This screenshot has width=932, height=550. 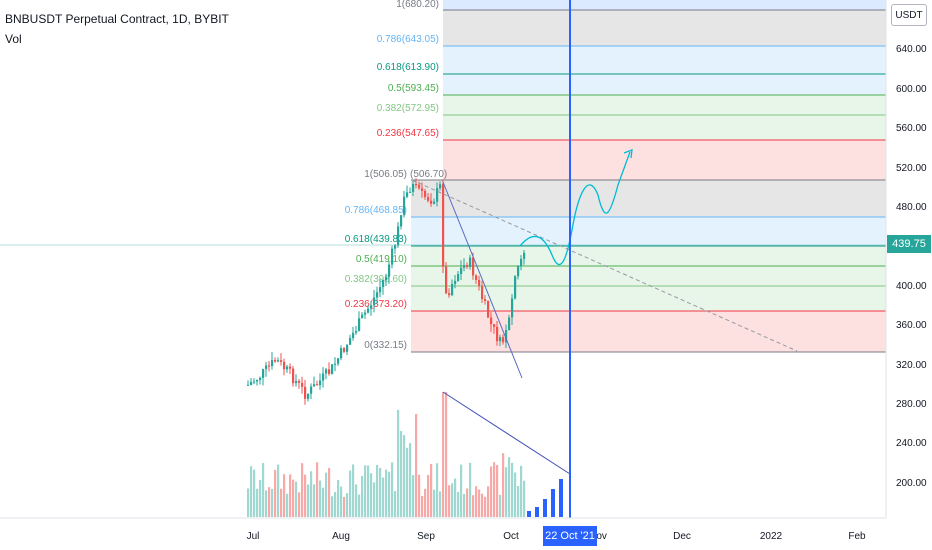 I want to click on x-tick-6: 2022, so click(x=771, y=536).